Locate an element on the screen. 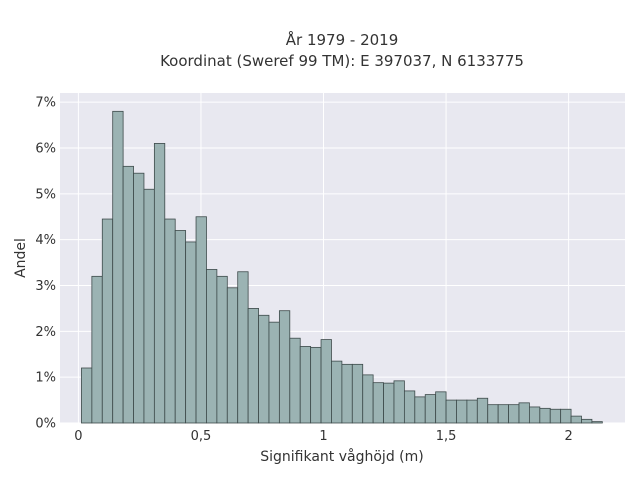  x-tick-label: 1 is located at coordinates (323, 436).